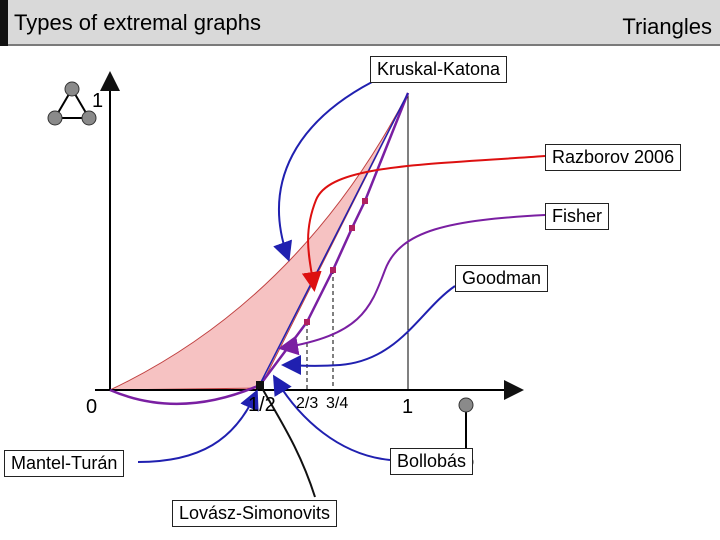  I want to click on lovasz-line, so click(288, 442).